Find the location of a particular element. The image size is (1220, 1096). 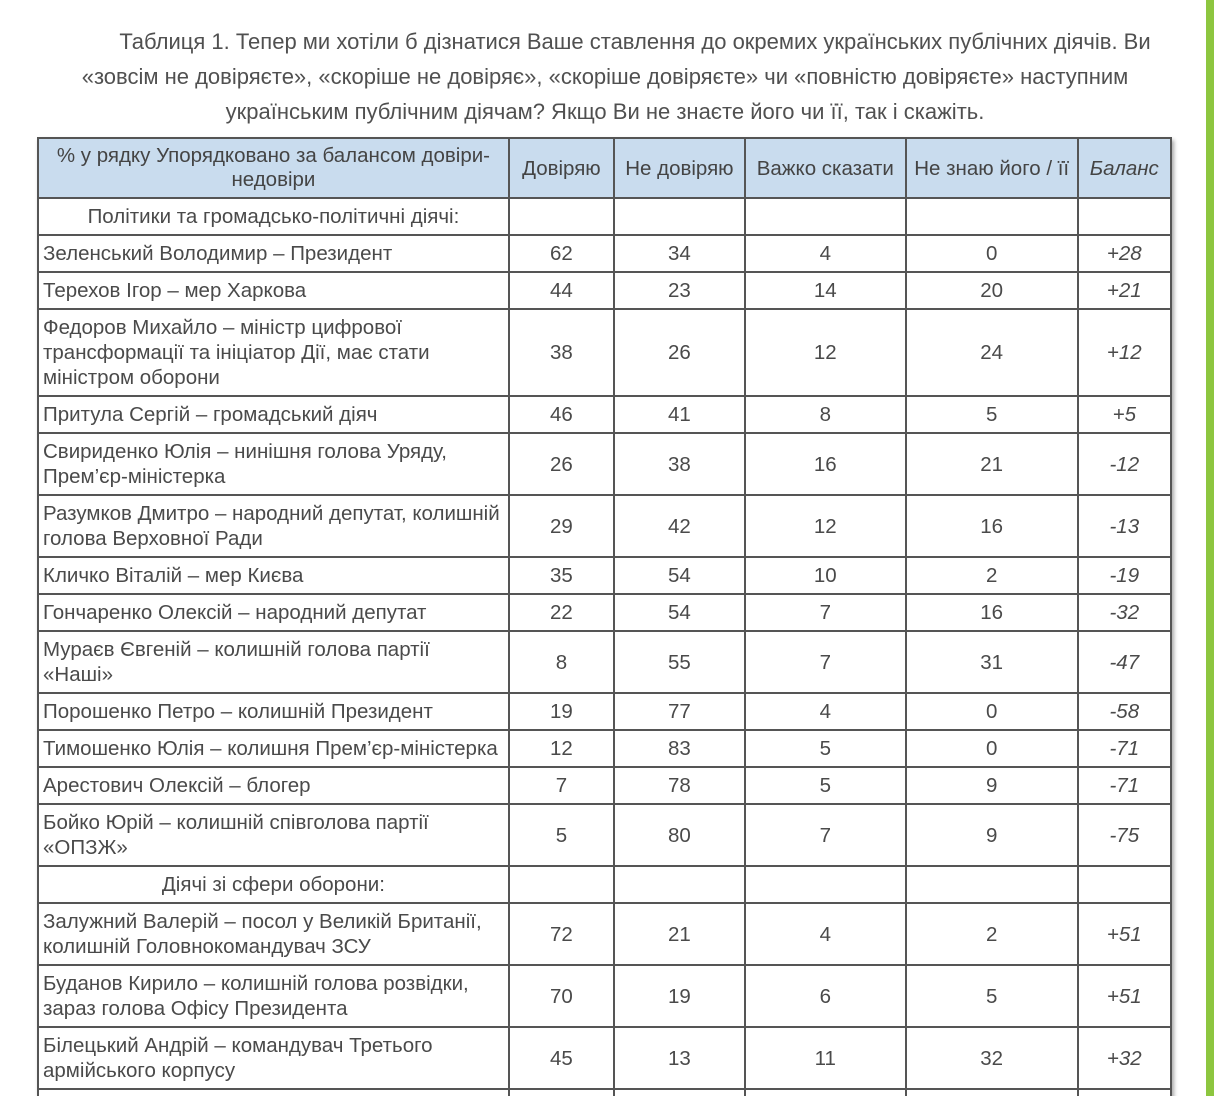

balance-cell: +21 is located at coordinates (1124, 290).